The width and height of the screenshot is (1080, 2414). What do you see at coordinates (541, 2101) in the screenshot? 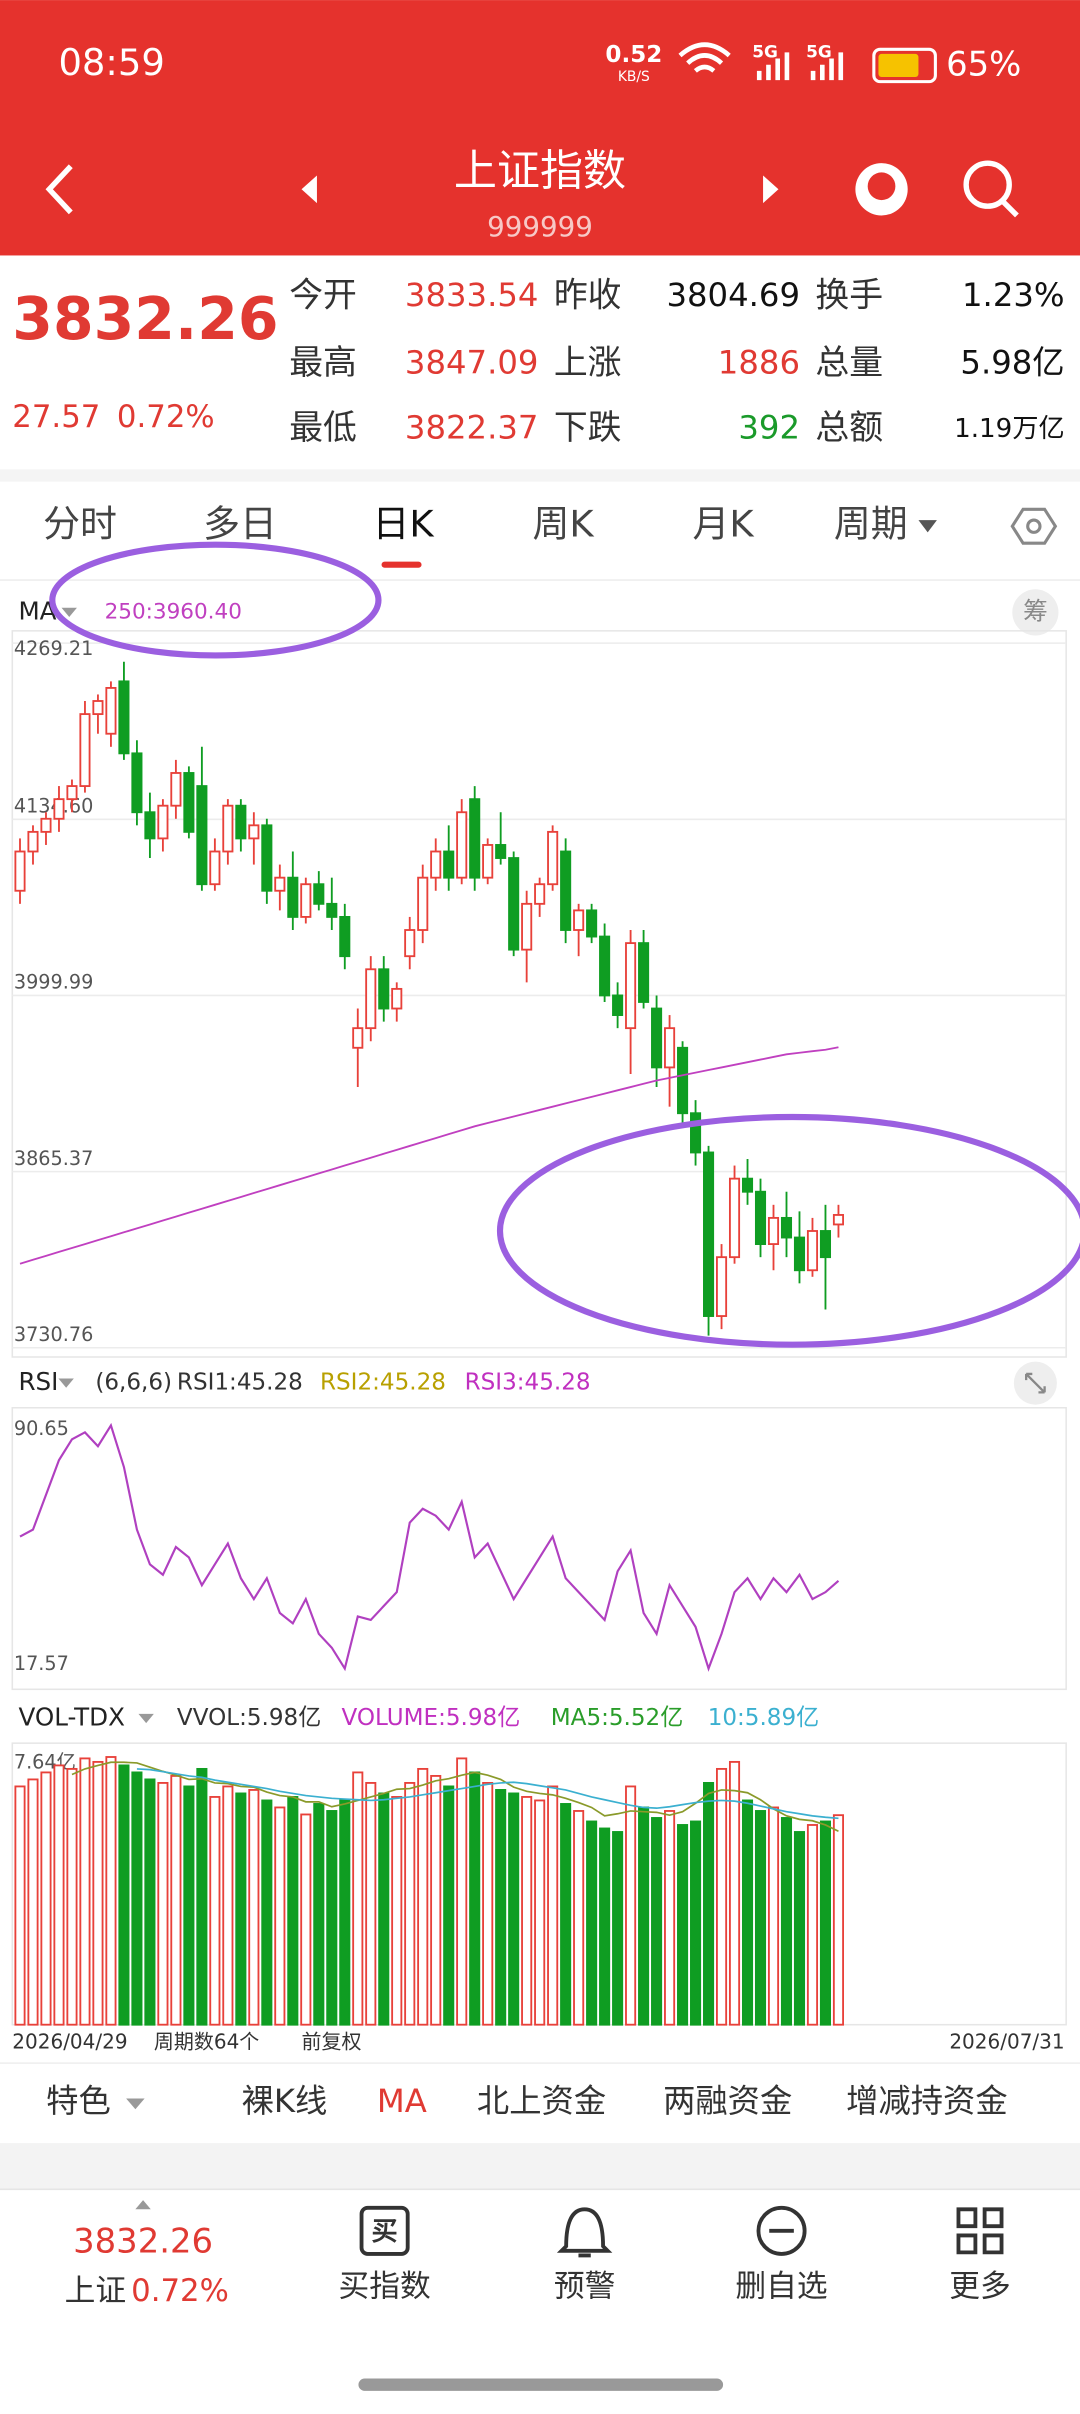
I see `toolbar-item: 北上资金` at bounding box center [541, 2101].